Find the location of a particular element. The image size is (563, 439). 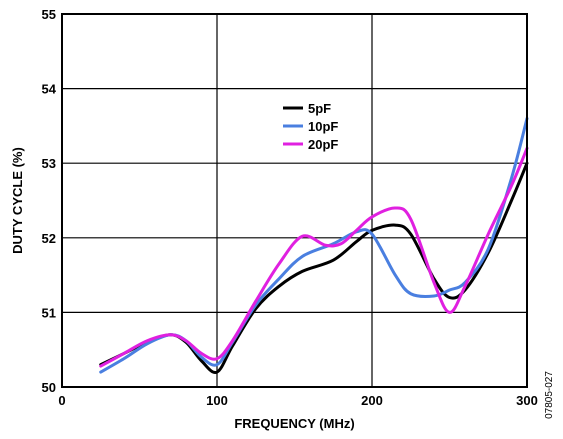

y-tick-label: 50 is located at coordinates (49, 387).